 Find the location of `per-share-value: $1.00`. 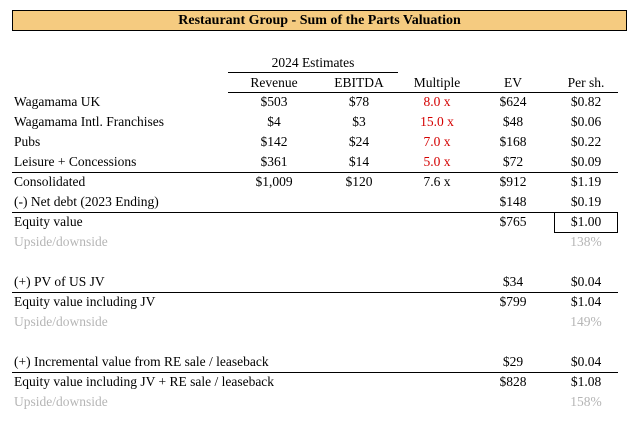

per-share-value: $1.00 is located at coordinates (586, 221).